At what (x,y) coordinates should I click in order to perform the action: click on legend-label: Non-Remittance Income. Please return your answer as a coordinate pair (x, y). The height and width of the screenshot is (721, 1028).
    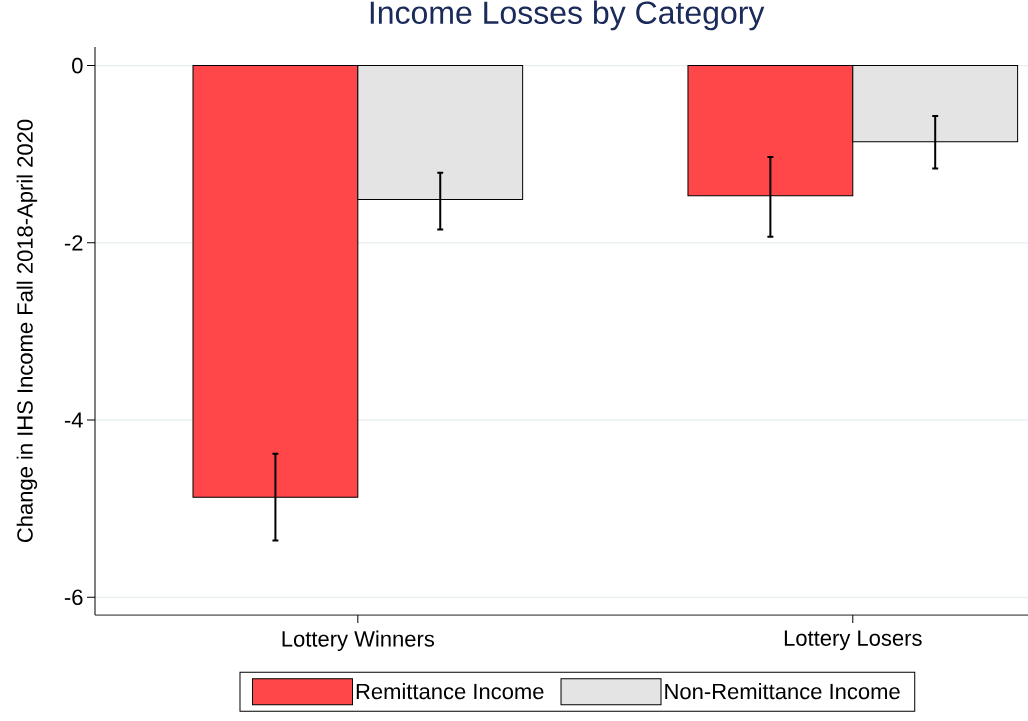
    Looking at the image, I should click on (782, 691).